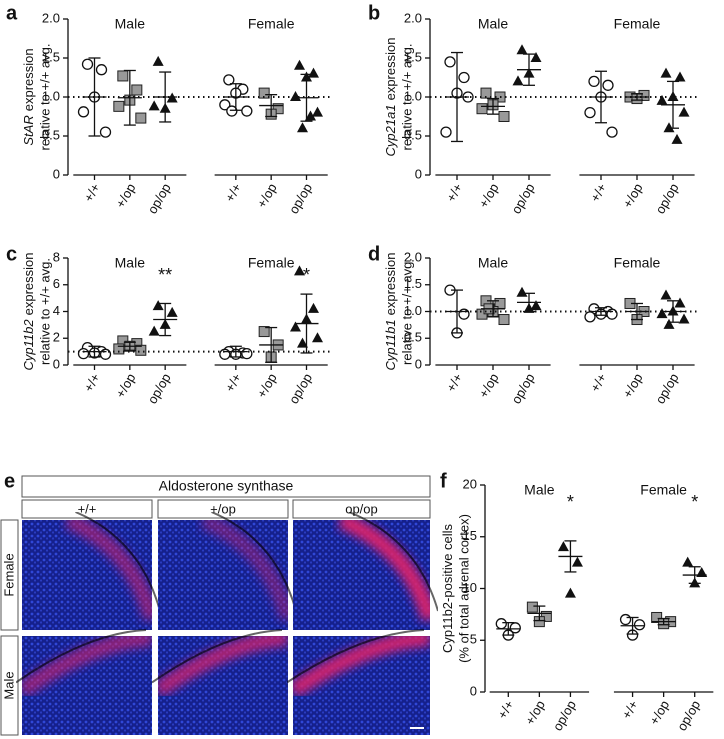 This screenshot has height=739, width=724. What do you see at coordinates (413, 283) in the screenshot?
I see `y-tick-label: 1.5` at bounding box center [413, 283].